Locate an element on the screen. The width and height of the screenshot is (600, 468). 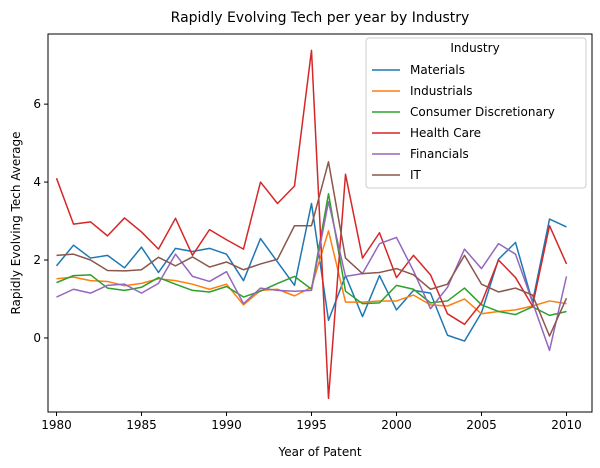
x-tick-label: 2010 is located at coordinates (566, 425).